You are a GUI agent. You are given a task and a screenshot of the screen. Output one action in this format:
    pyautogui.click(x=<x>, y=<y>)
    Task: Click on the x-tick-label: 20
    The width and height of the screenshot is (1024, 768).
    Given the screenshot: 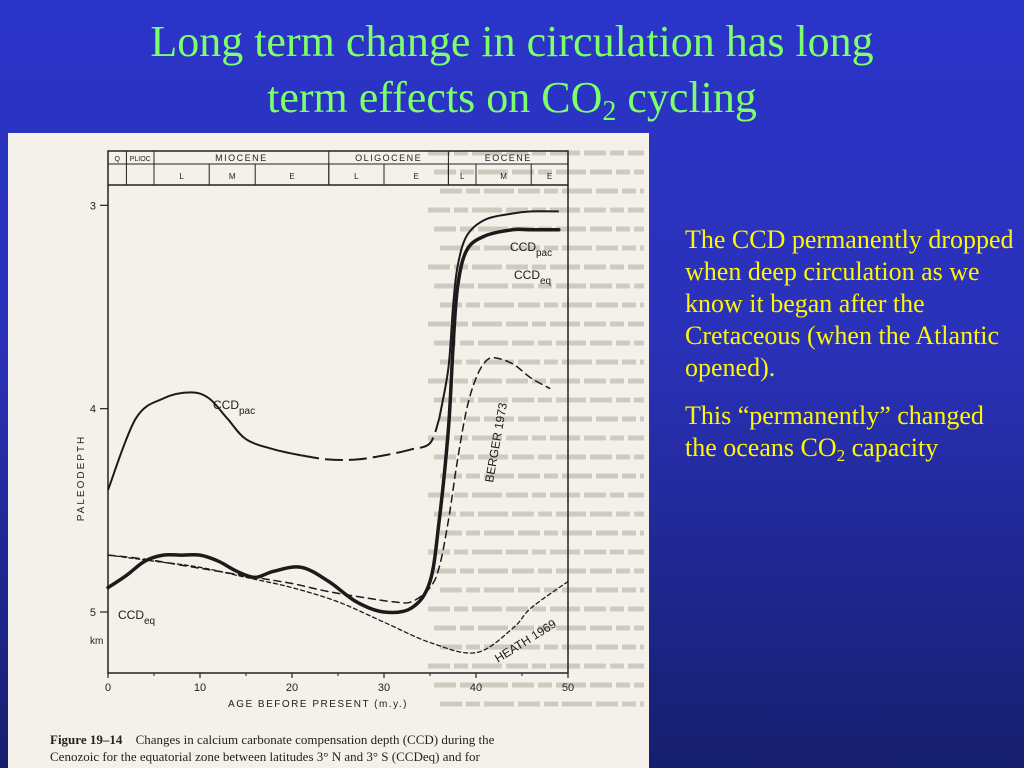 What is the action you would take?
    pyautogui.click(x=292, y=688)
    